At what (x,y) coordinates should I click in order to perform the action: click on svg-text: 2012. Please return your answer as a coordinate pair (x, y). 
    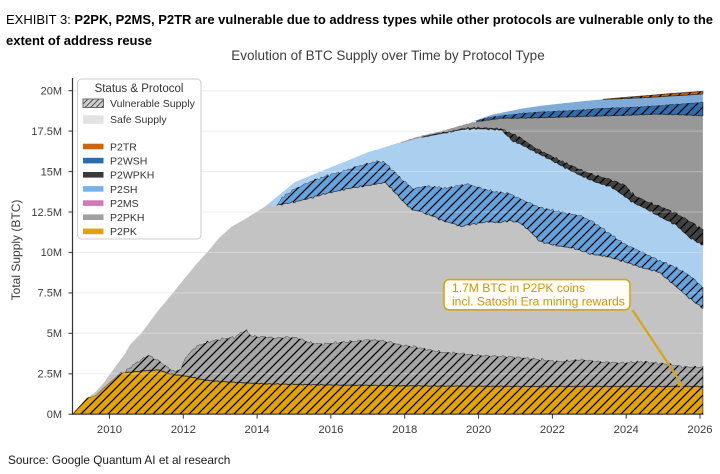
    Looking at the image, I should click on (183, 430).